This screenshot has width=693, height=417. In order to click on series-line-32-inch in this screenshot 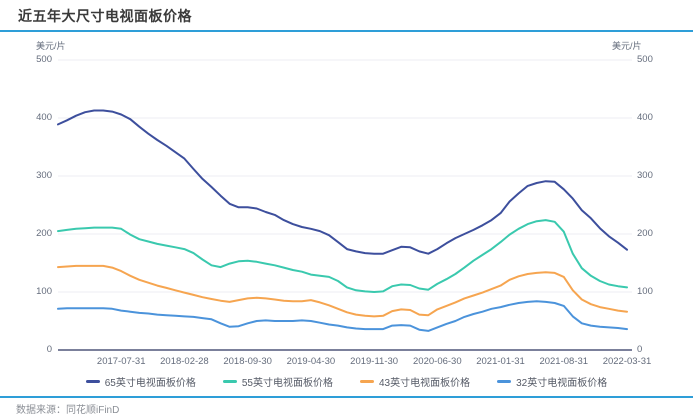, I will do `click(342, 316)`.